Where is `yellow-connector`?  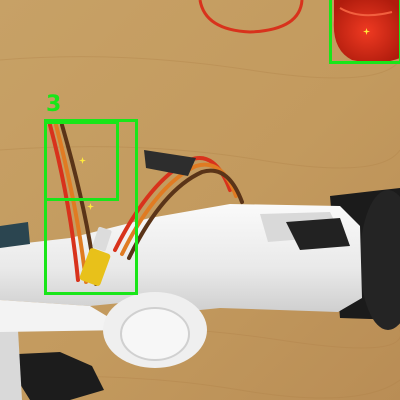 yellow-connector is located at coordinates (95, 267).